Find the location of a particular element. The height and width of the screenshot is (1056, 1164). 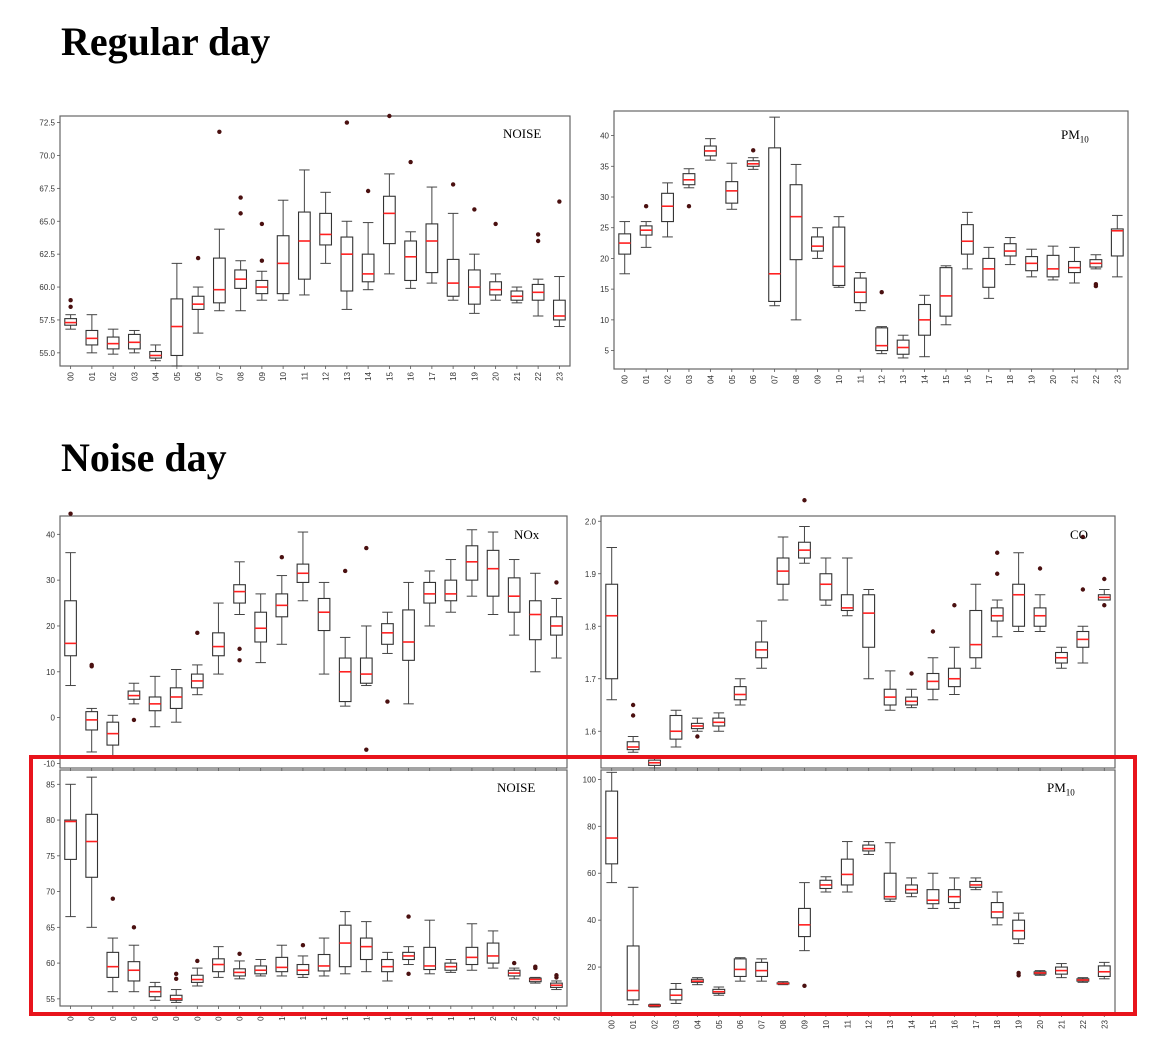

noise-noise-xtick-label: 16 is located at coordinates (409, 1015).